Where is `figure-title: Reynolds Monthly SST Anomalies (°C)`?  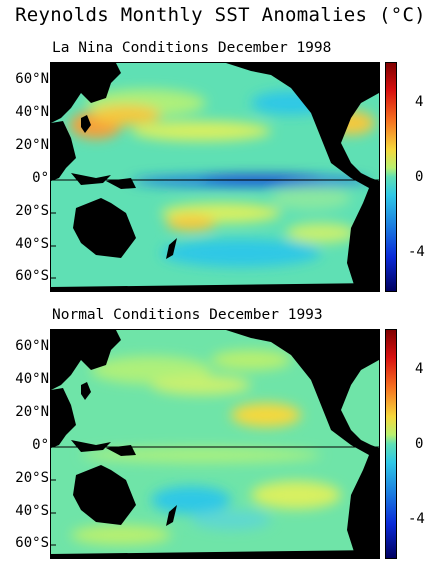
figure-title: Reynolds Monthly SST Anomalies (°C) is located at coordinates (220, 15).